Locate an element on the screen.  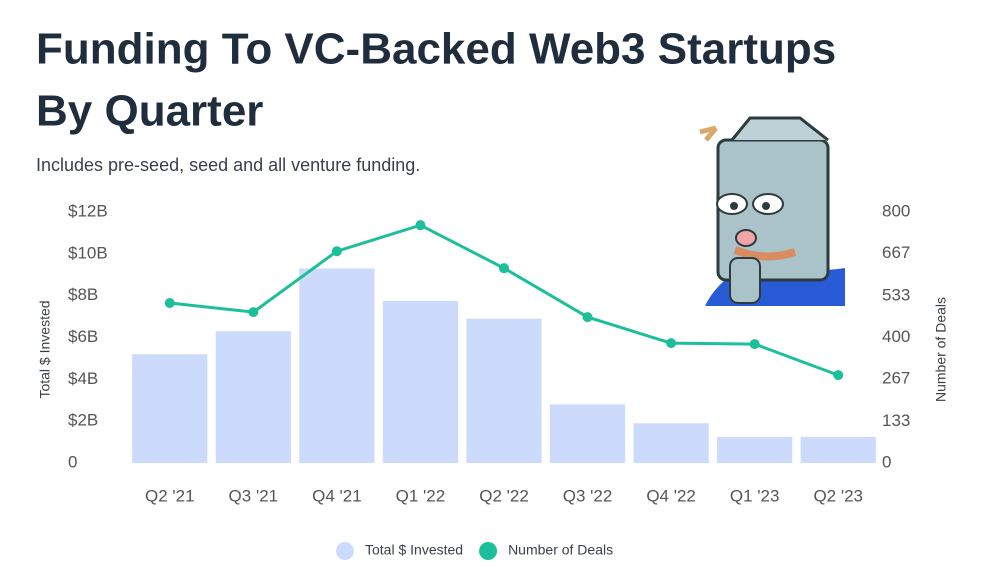
legend-label: Total $ Invested is located at coordinates (414, 550).